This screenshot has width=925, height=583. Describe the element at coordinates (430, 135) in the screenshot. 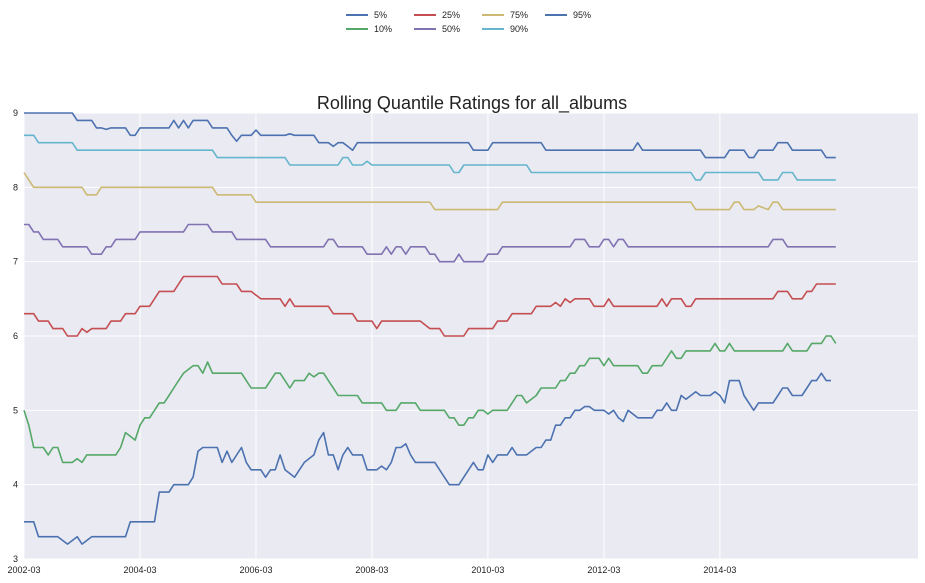

I see `series-line-95pct` at that location.